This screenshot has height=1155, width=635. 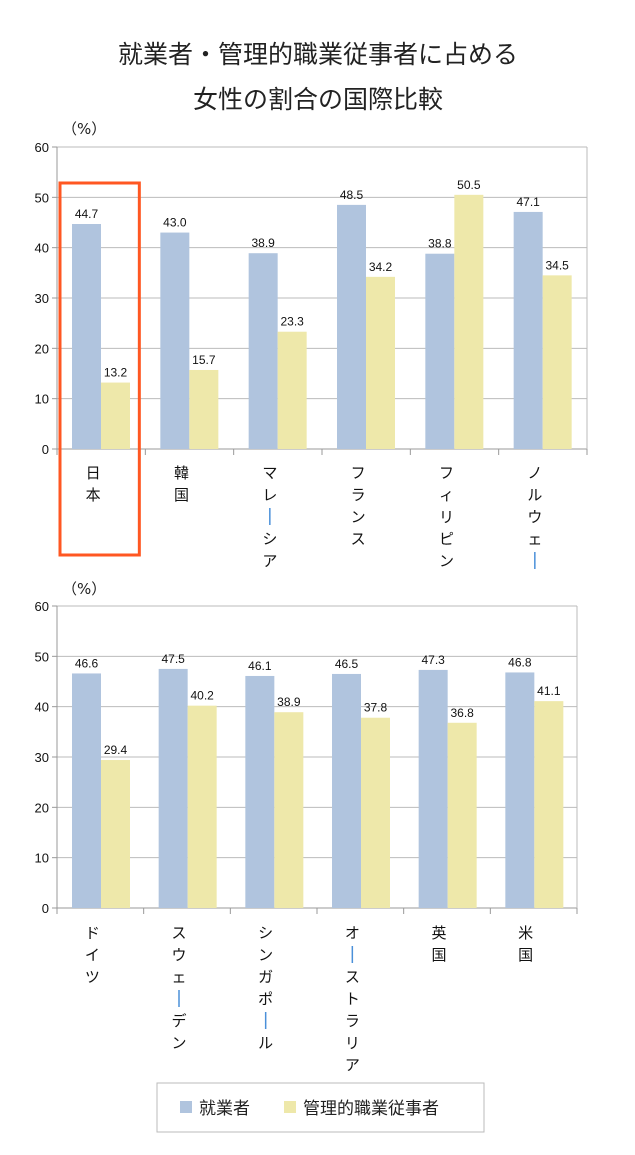 What do you see at coordinates (265, 977) in the screenshot?
I see `x-category-char: ガ` at bounding box center [265, 977].